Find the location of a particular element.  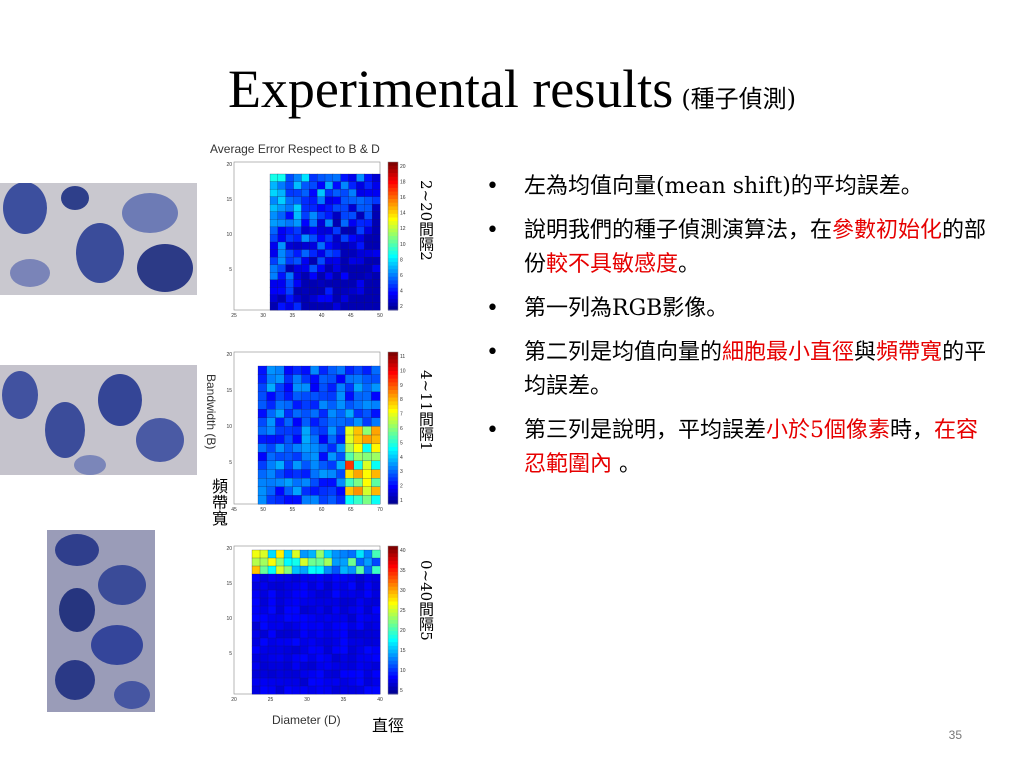

colorbar-tick-label: 40 is located at coordinates (403, 551).